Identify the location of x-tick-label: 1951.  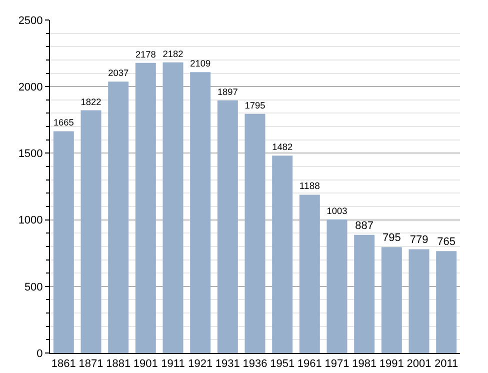
(282, 364).